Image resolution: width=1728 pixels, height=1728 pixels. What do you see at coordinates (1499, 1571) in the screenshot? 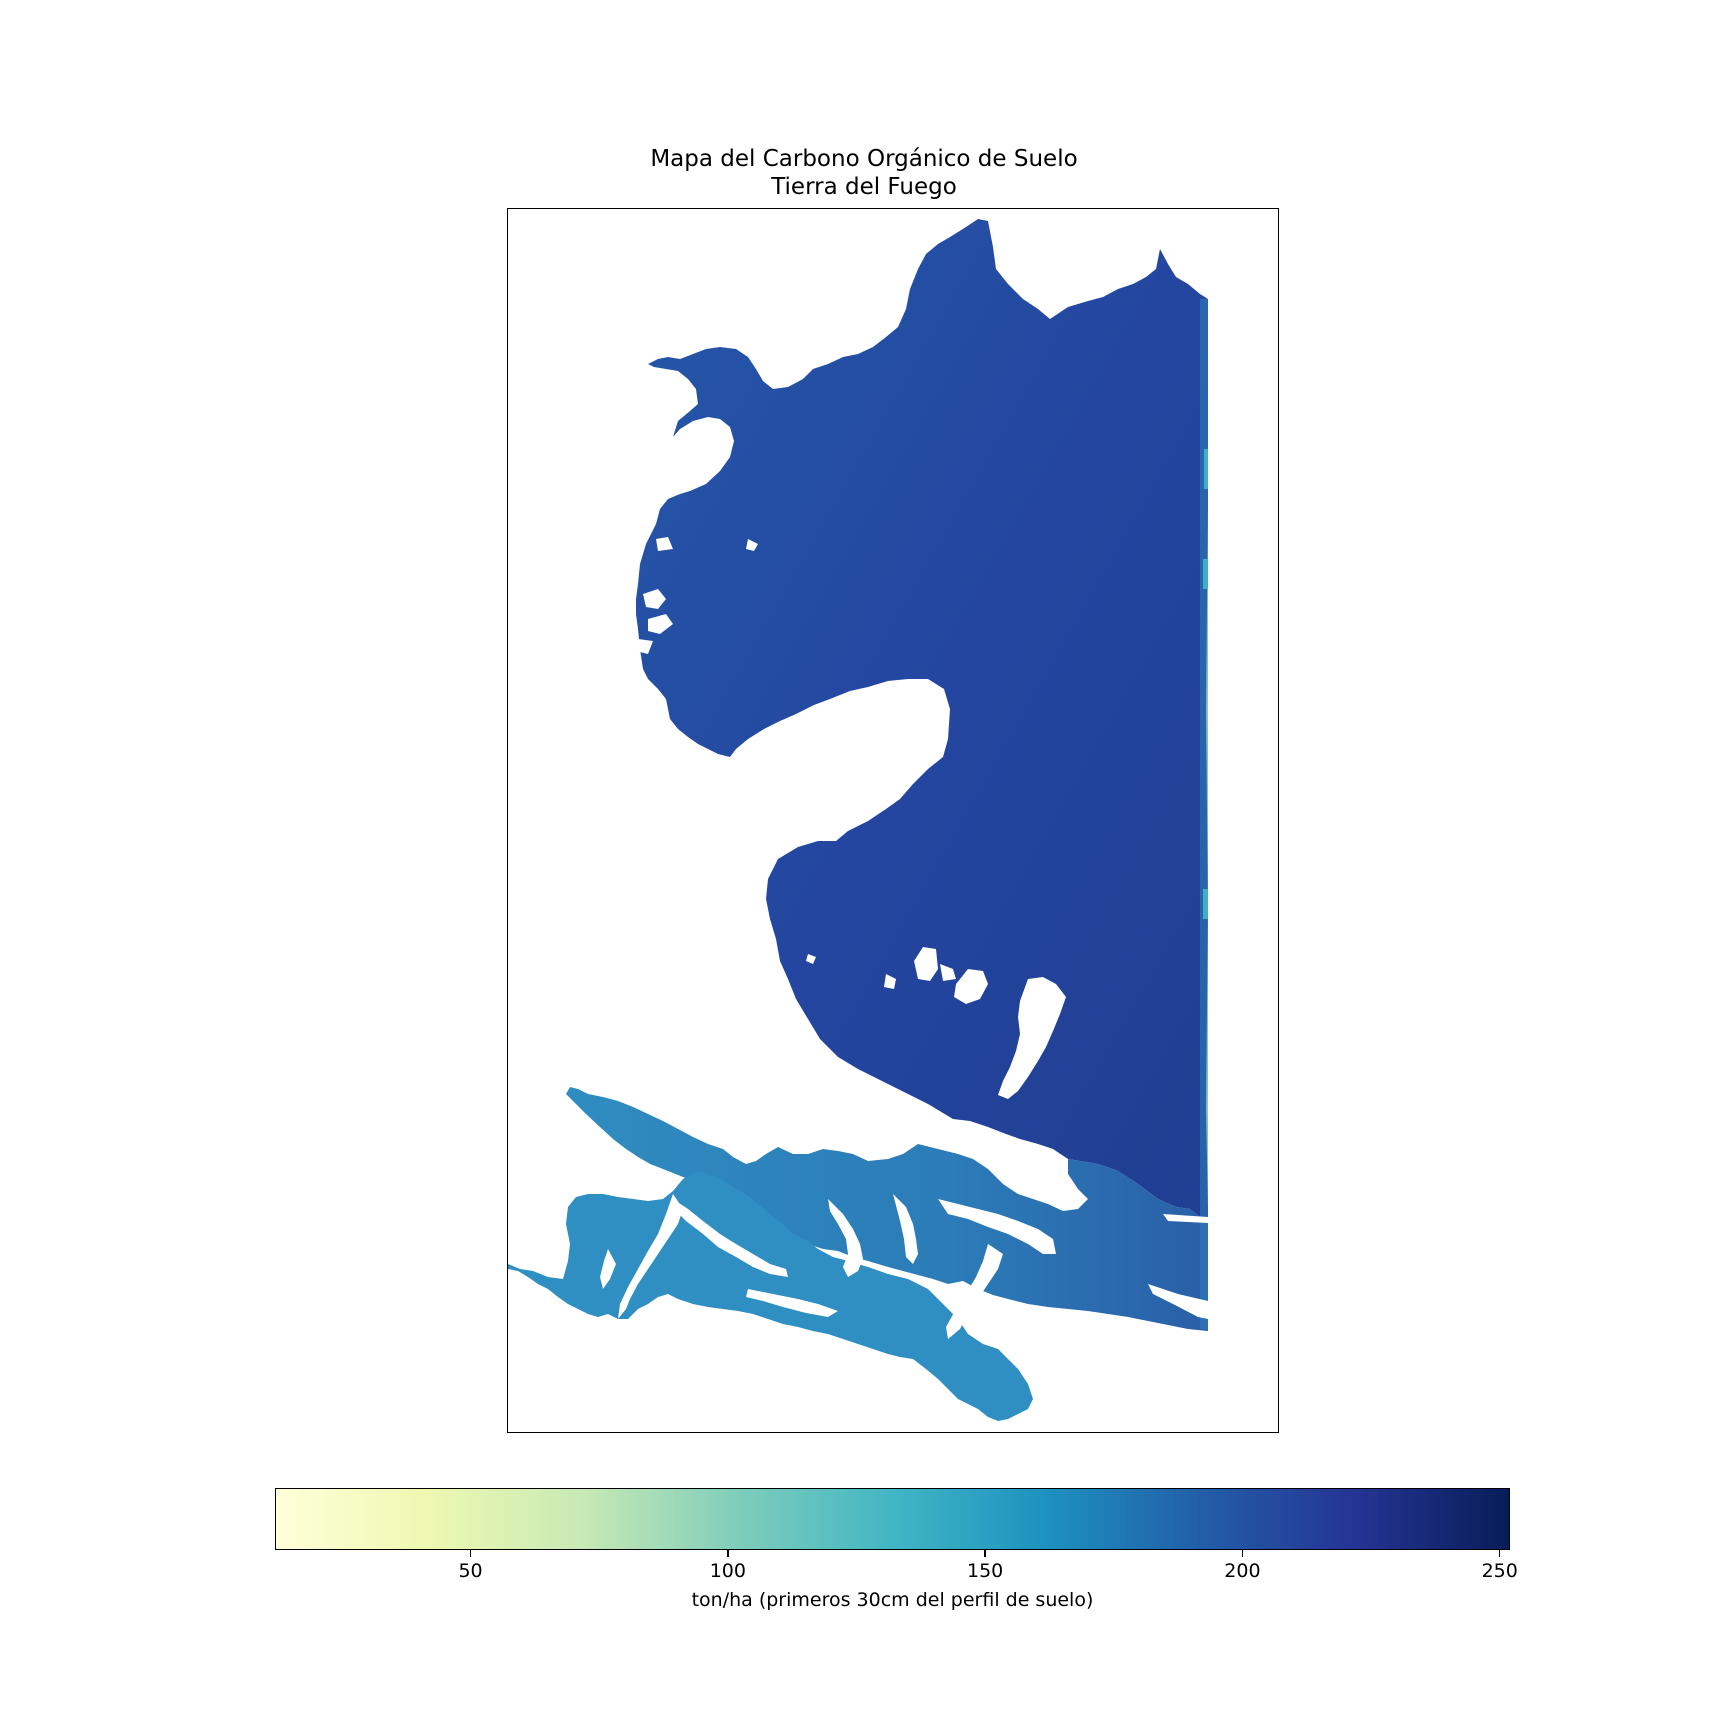
I see `colorbar-tick-label: 250` at bounding box center [1499, 1571].